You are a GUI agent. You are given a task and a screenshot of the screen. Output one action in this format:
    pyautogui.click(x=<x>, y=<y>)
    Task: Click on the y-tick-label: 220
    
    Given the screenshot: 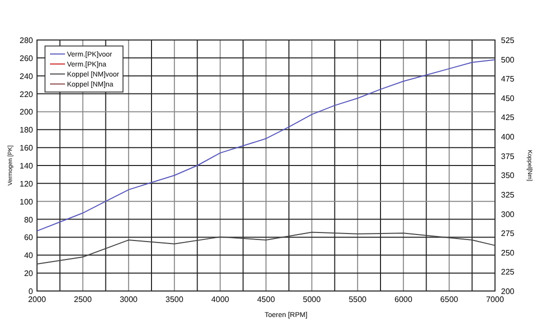 What is the action you would take?
    pyautogui.click(x=27, y=94)
    